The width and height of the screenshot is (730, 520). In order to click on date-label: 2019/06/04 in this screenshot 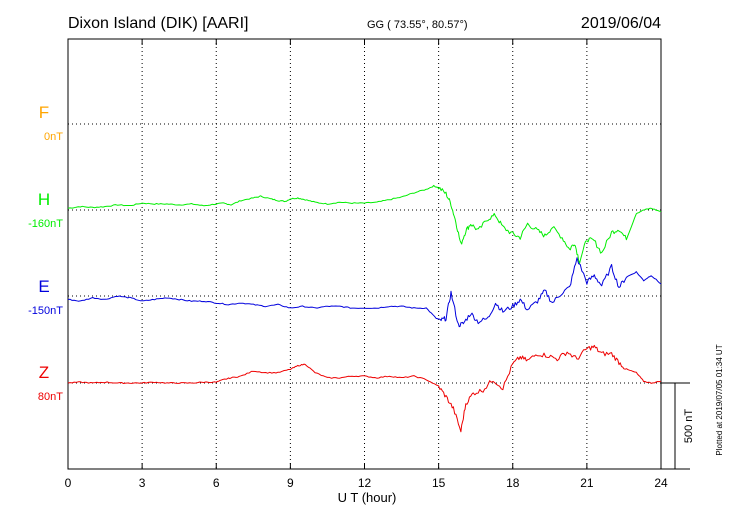, I will do `click(621, 23)`.